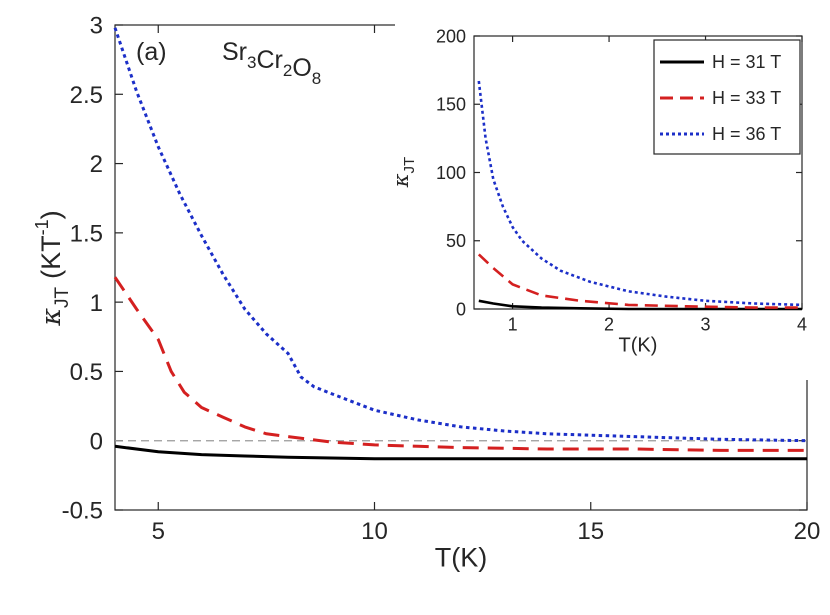 Image resolution: width=830 pixels, height=615 pixels. I want to click on main-series-line-solid, so click(460, 452).